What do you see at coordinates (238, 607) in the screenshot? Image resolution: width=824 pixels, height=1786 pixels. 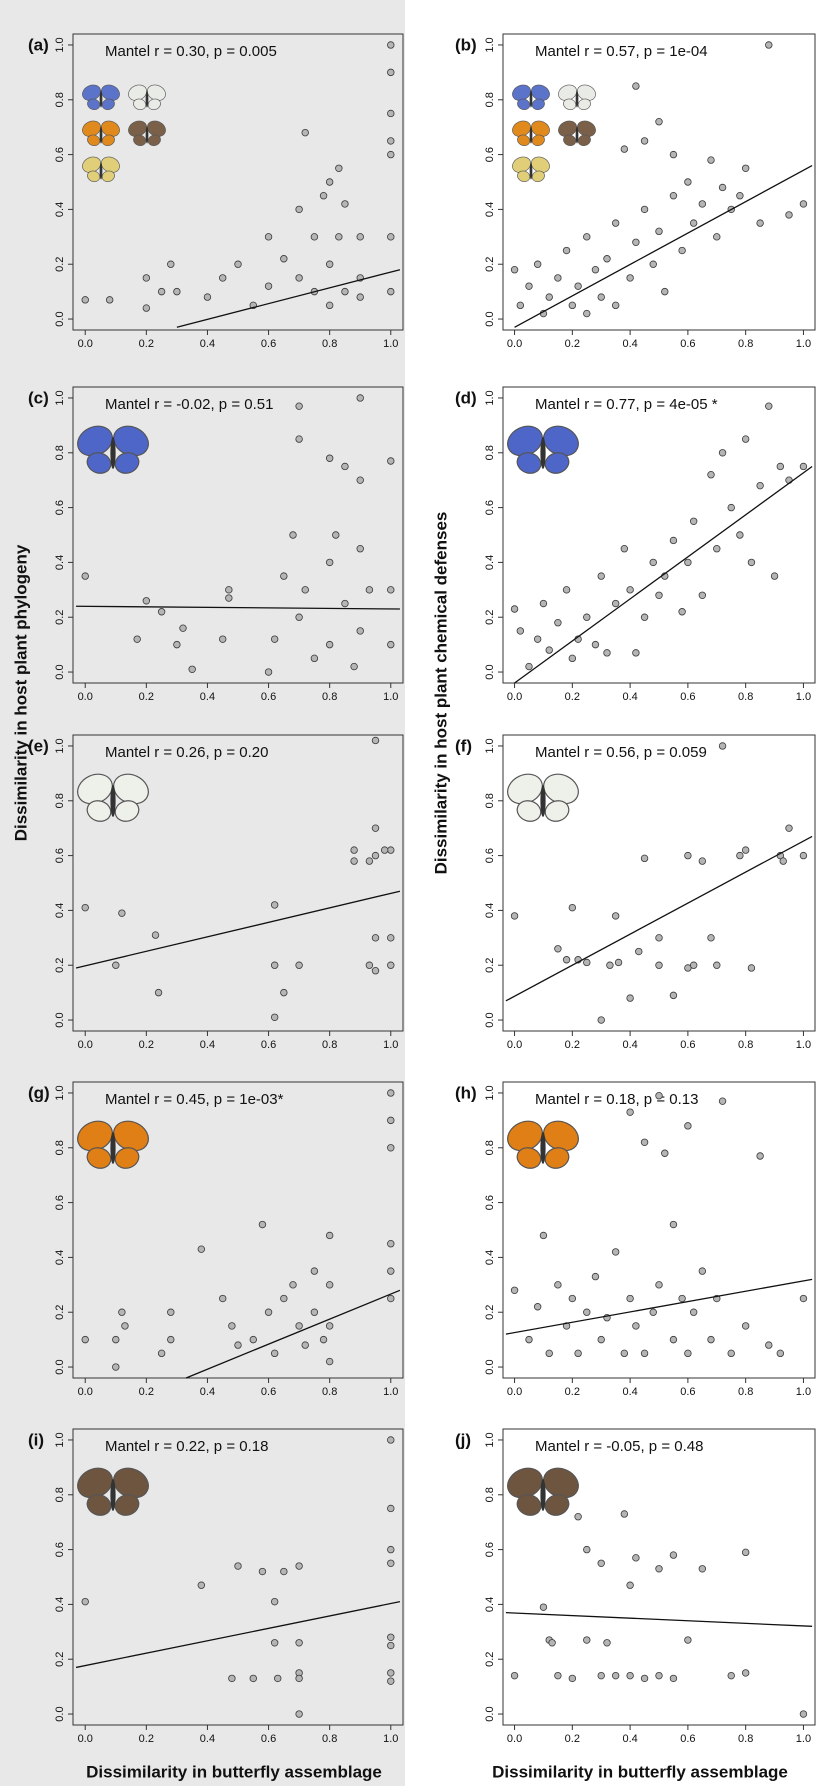 I see `regression-line` at bounding box center [238, 607].